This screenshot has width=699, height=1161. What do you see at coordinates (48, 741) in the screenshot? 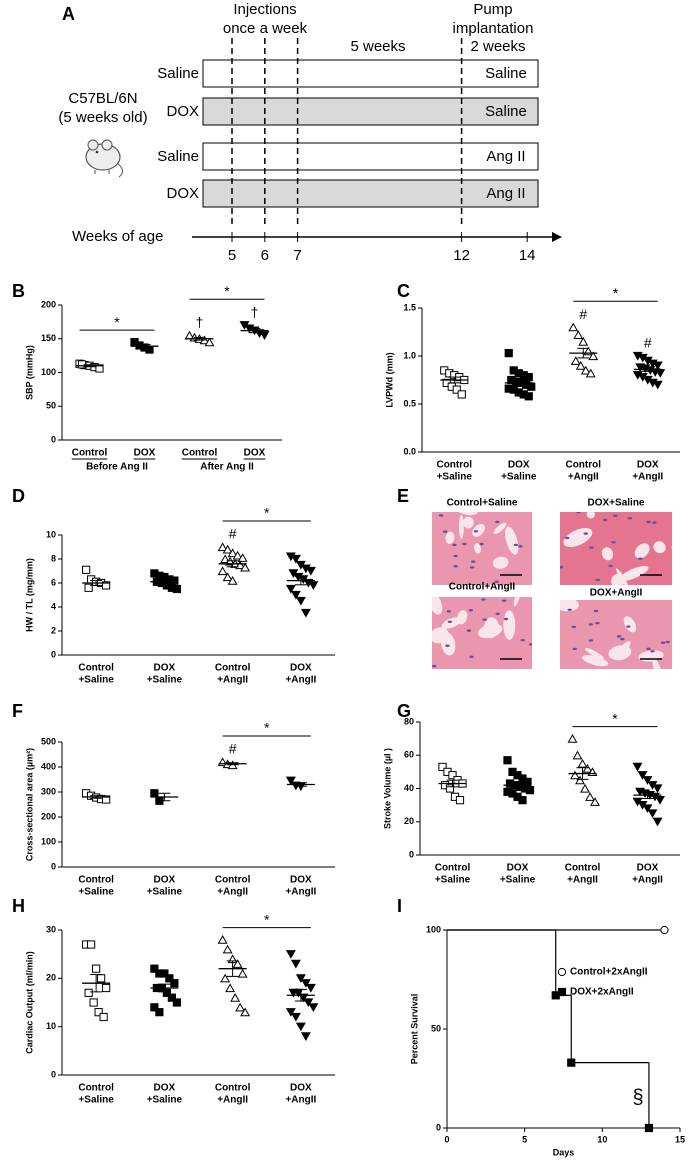
I see `y-tick-label: 500` at bounding box center [48, 741].